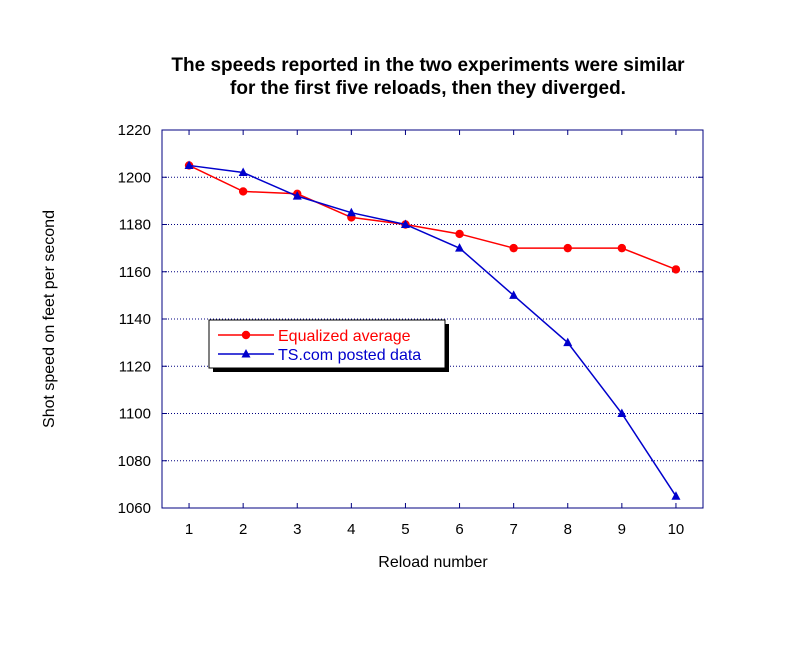 The height and width of the screenshot is (653, 810). Describe the element at coordinates (134, 177) in the screenshot. I see `y-tick-label: 1200` at that location.